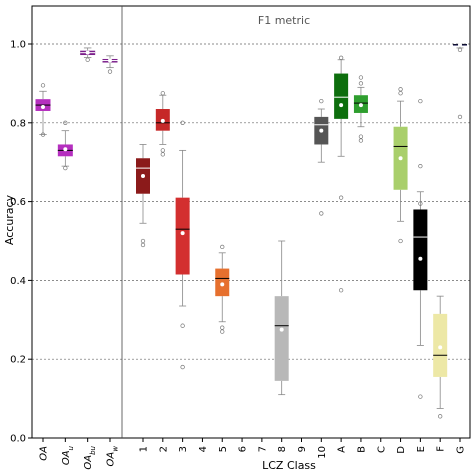 This screenshot has height=475, width=474. Describe the element at coordinates (243, 449) in the screenshot. I see `x-tick-label: 6` at that location.